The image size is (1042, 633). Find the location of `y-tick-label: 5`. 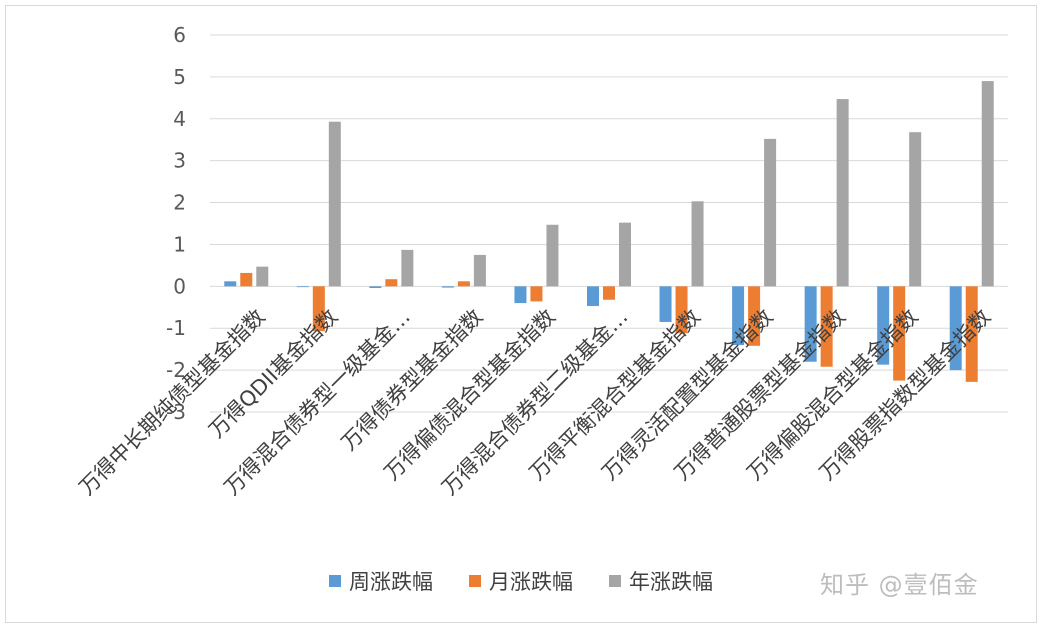

y-tick-label: 5 is located at coordinates (179, 77).